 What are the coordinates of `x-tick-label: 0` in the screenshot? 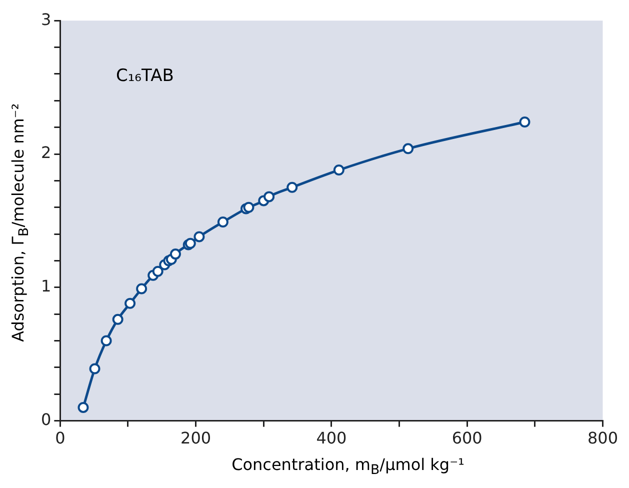 It's located at (60, 438).